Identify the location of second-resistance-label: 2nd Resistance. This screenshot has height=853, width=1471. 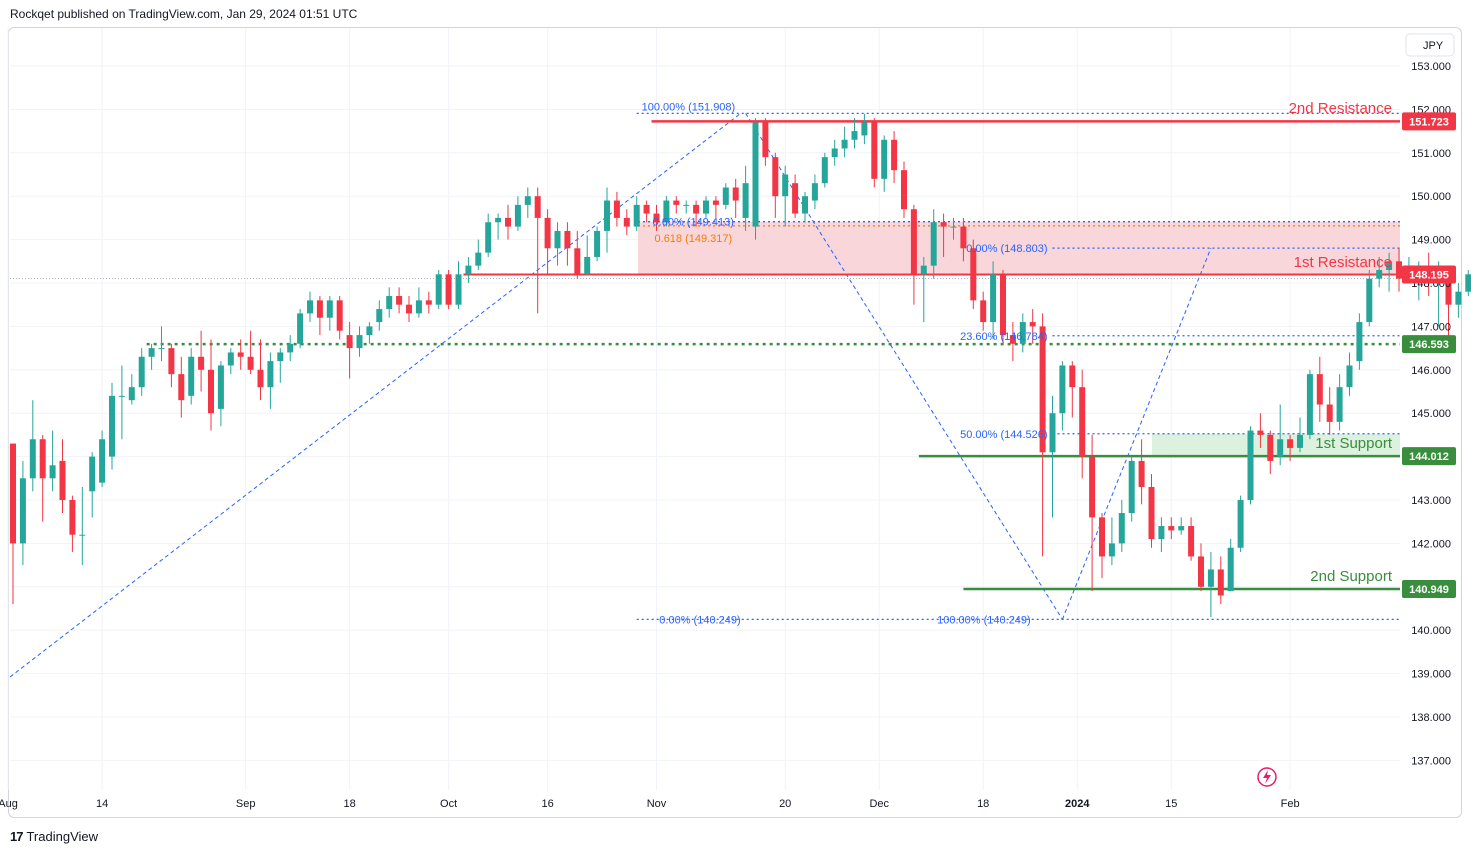
(1340, 108).